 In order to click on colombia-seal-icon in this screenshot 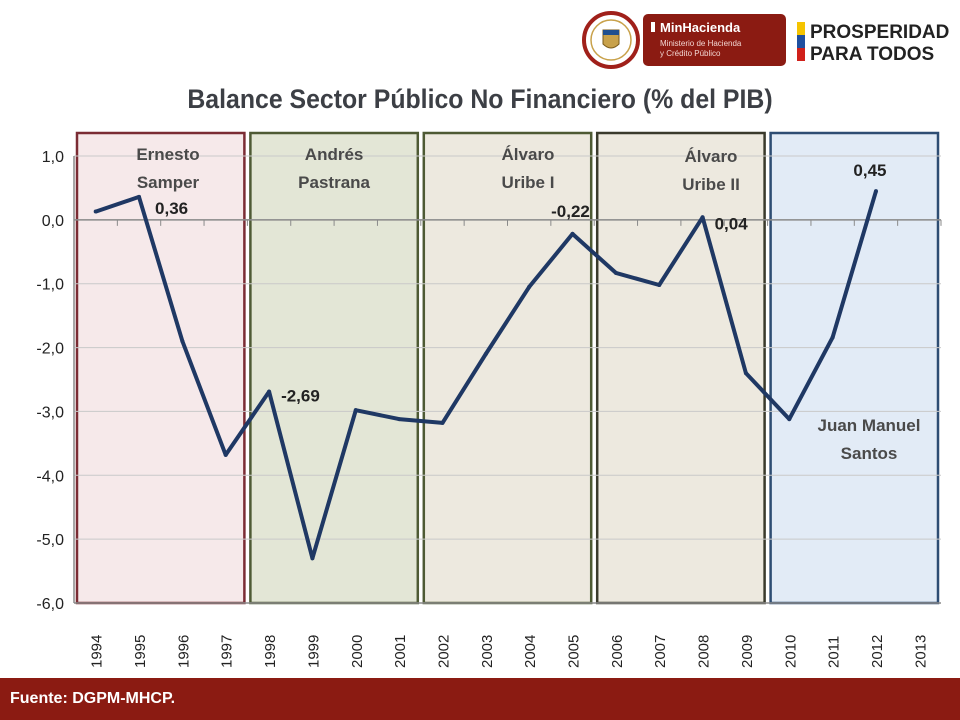, I will do `click(611, 40)`.